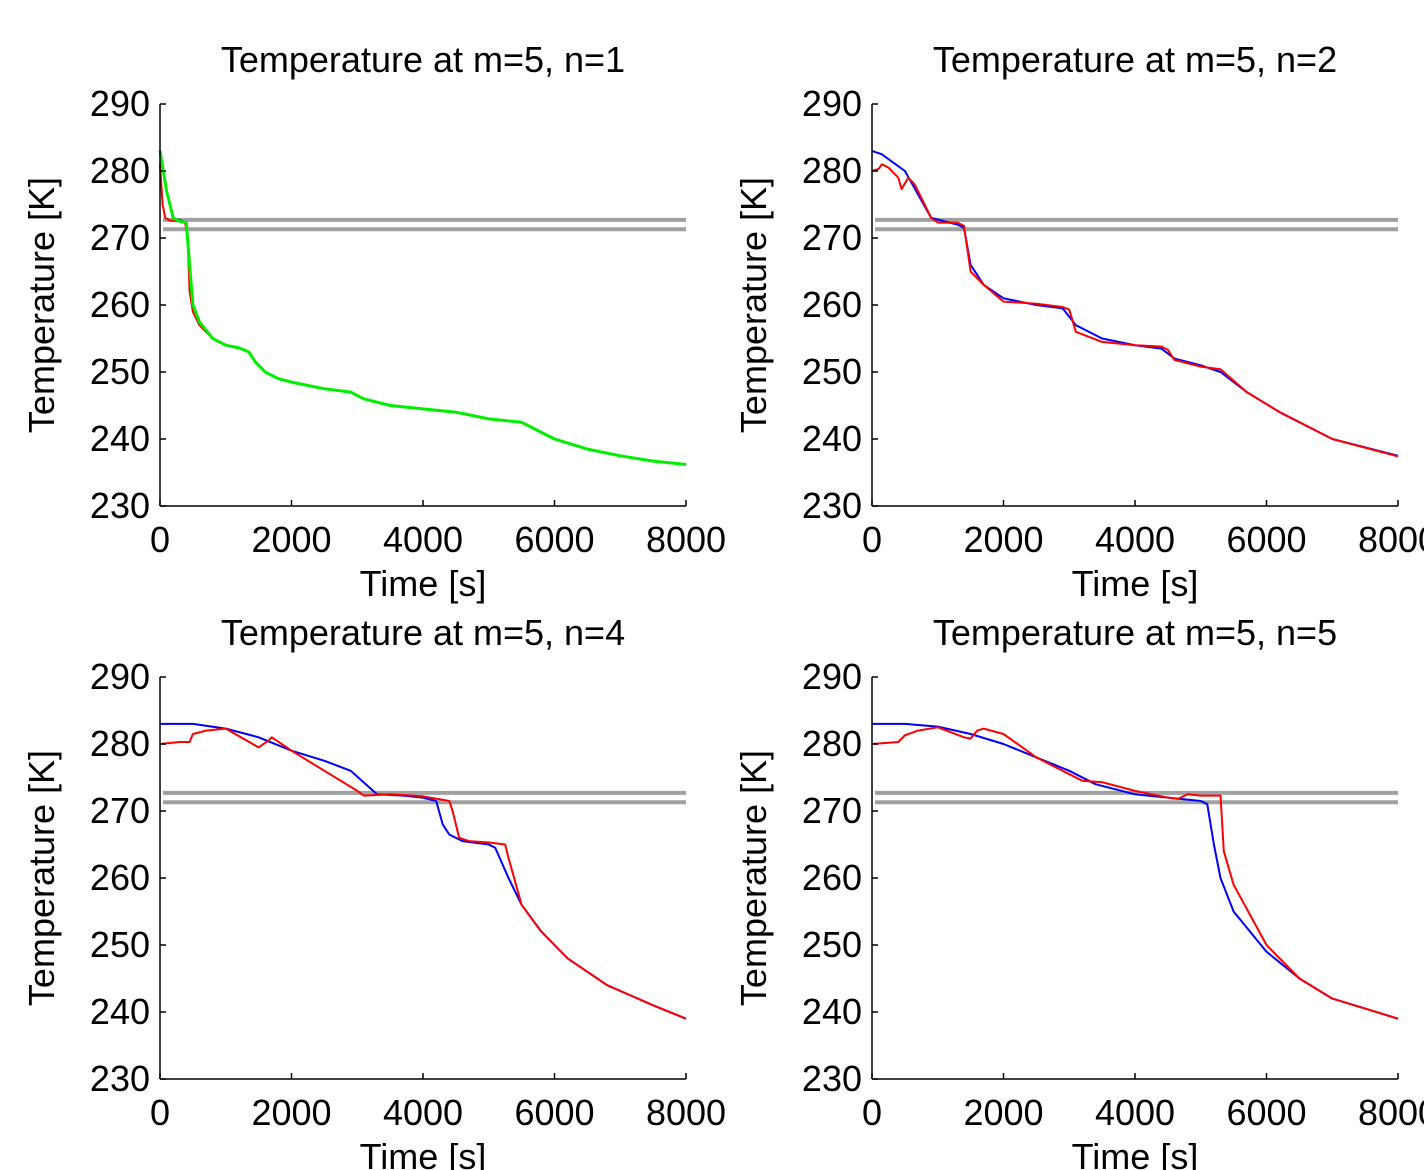  What do you see at coordinates (1135, 59) in the screenshot?
I see `chart-title: Temperature at m=5, n=2` at bounding box center [1135, 59].